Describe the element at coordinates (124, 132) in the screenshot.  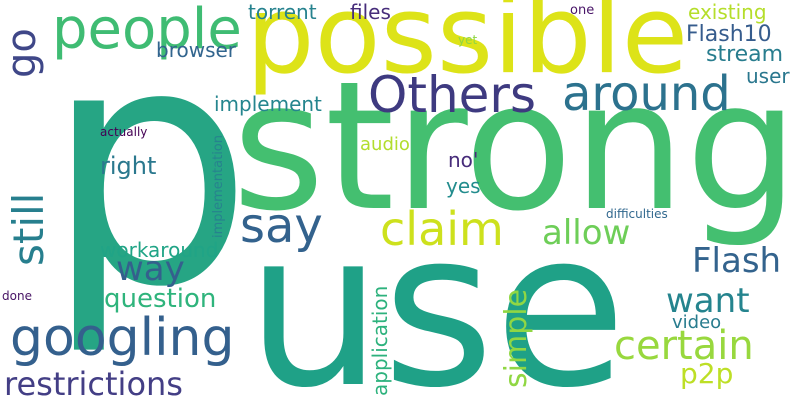
I see `word-actually: actually` at that location.